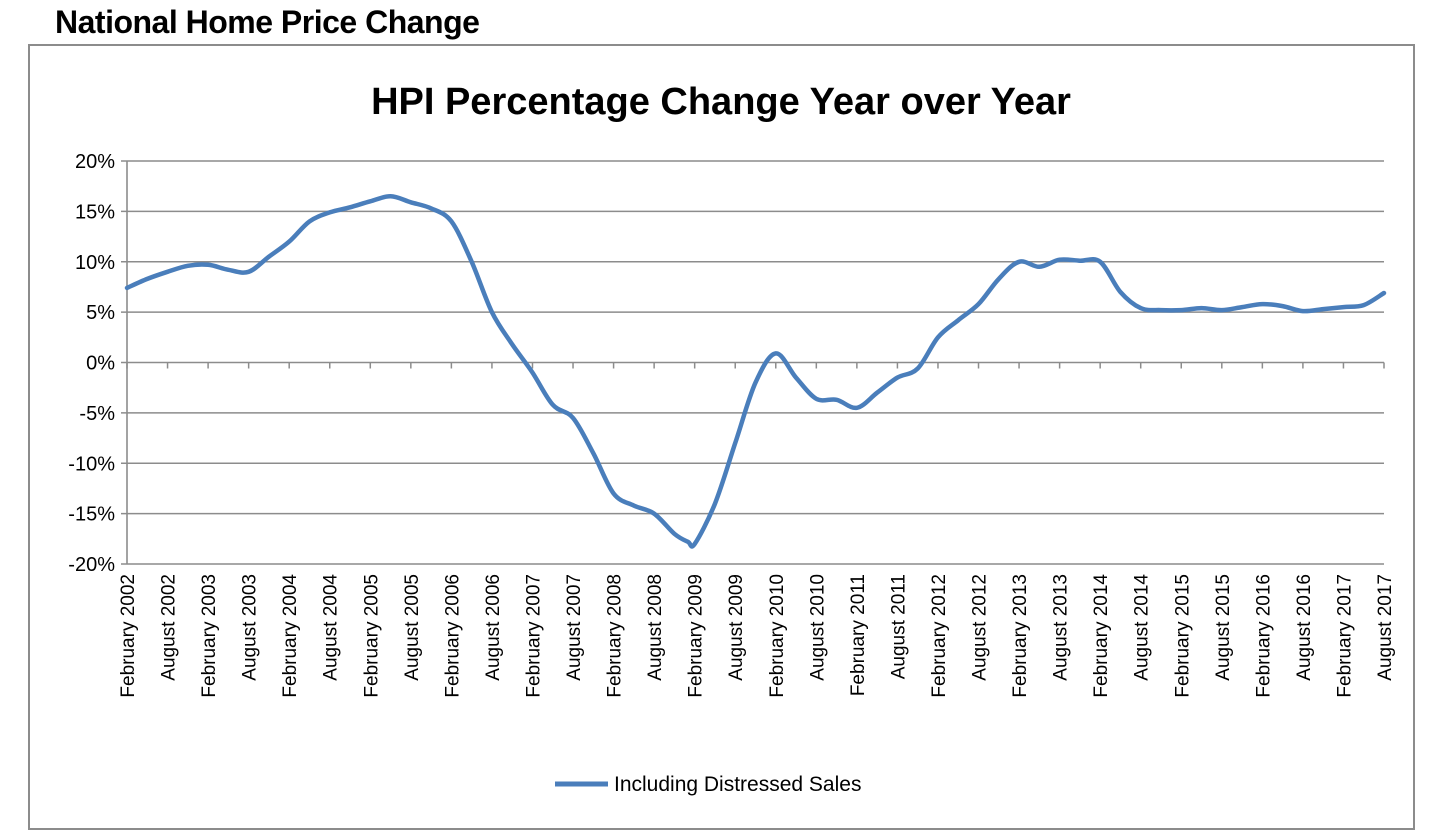 Image resolution: width=1430 pixels, height=838 pixels. I want to click on x-tick-label: August 2015, so click(1223, 627).